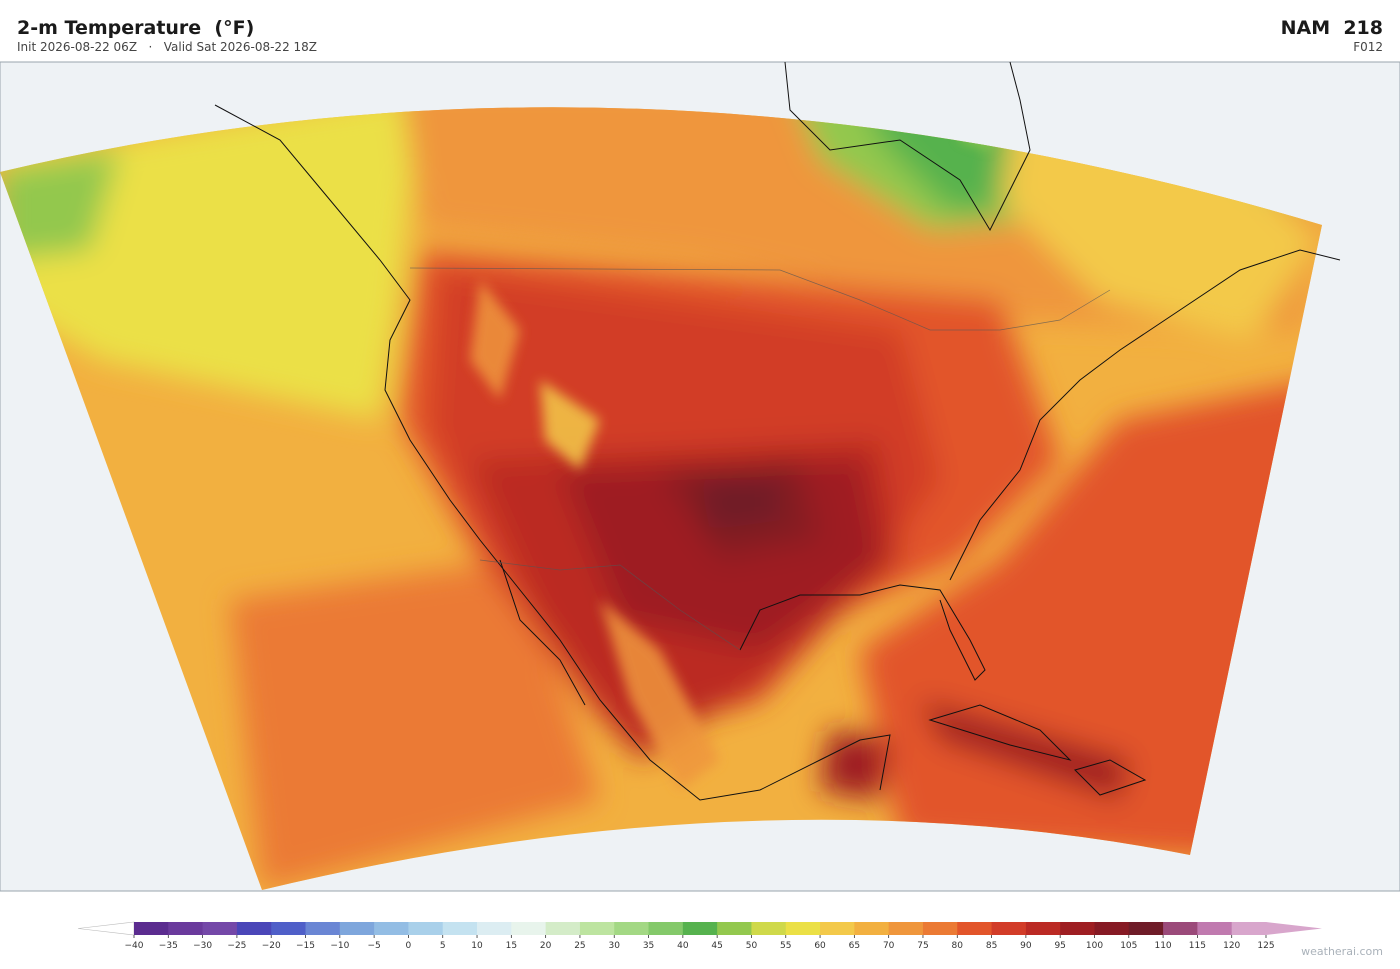  I want to click on colorbar-tick-label: 125, so click(1265, 946).